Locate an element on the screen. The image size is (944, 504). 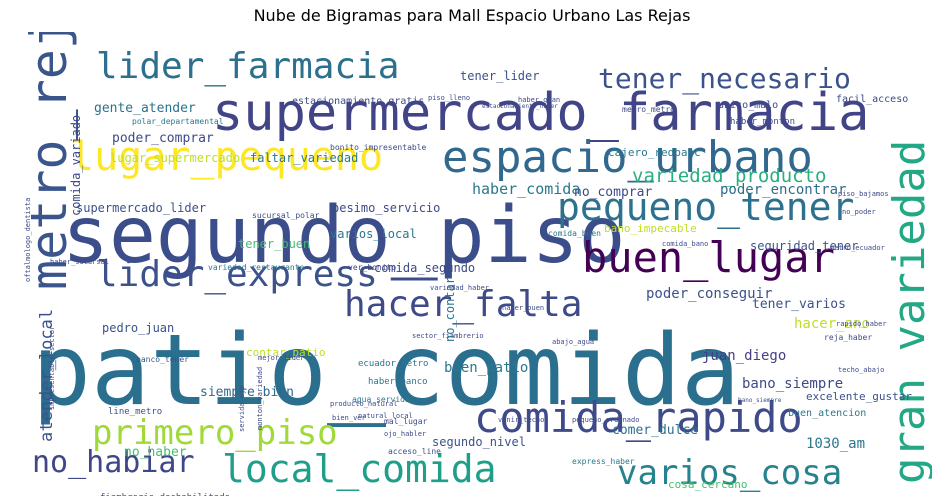
cloud-word: comida_segundo is located at coordinates (424, 268).